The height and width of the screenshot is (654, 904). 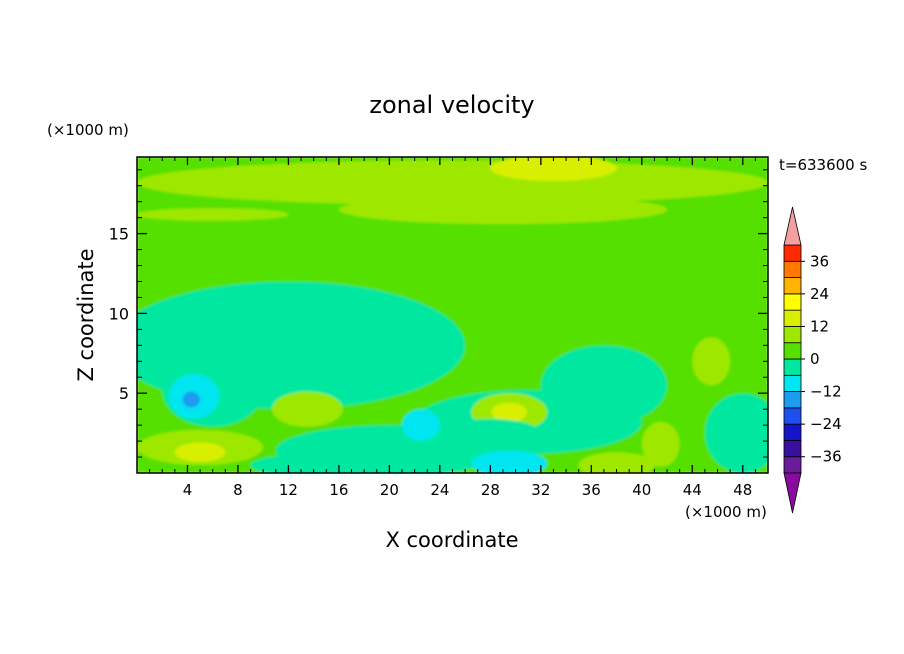 I want to click on colorbar-tick-label: 24, so click(x=819, y=294).